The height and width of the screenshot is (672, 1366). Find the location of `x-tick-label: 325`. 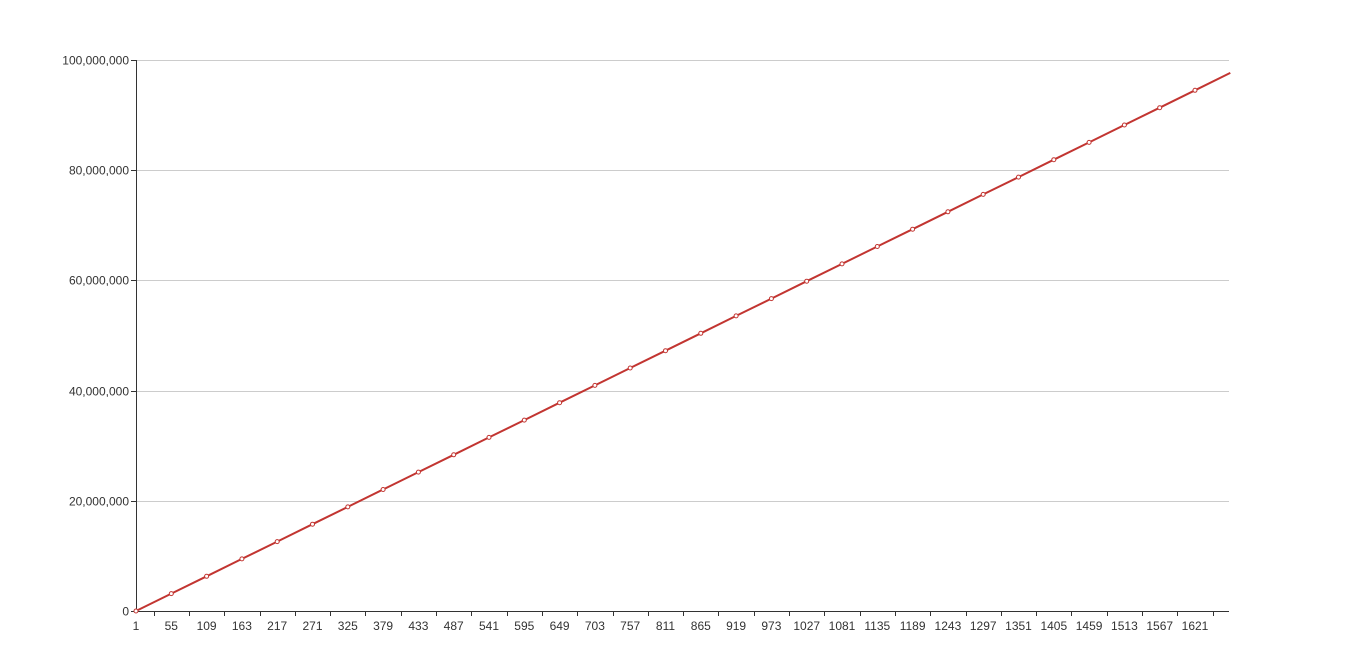

x-tick-label: 325 is located at coordinates (348, 626).